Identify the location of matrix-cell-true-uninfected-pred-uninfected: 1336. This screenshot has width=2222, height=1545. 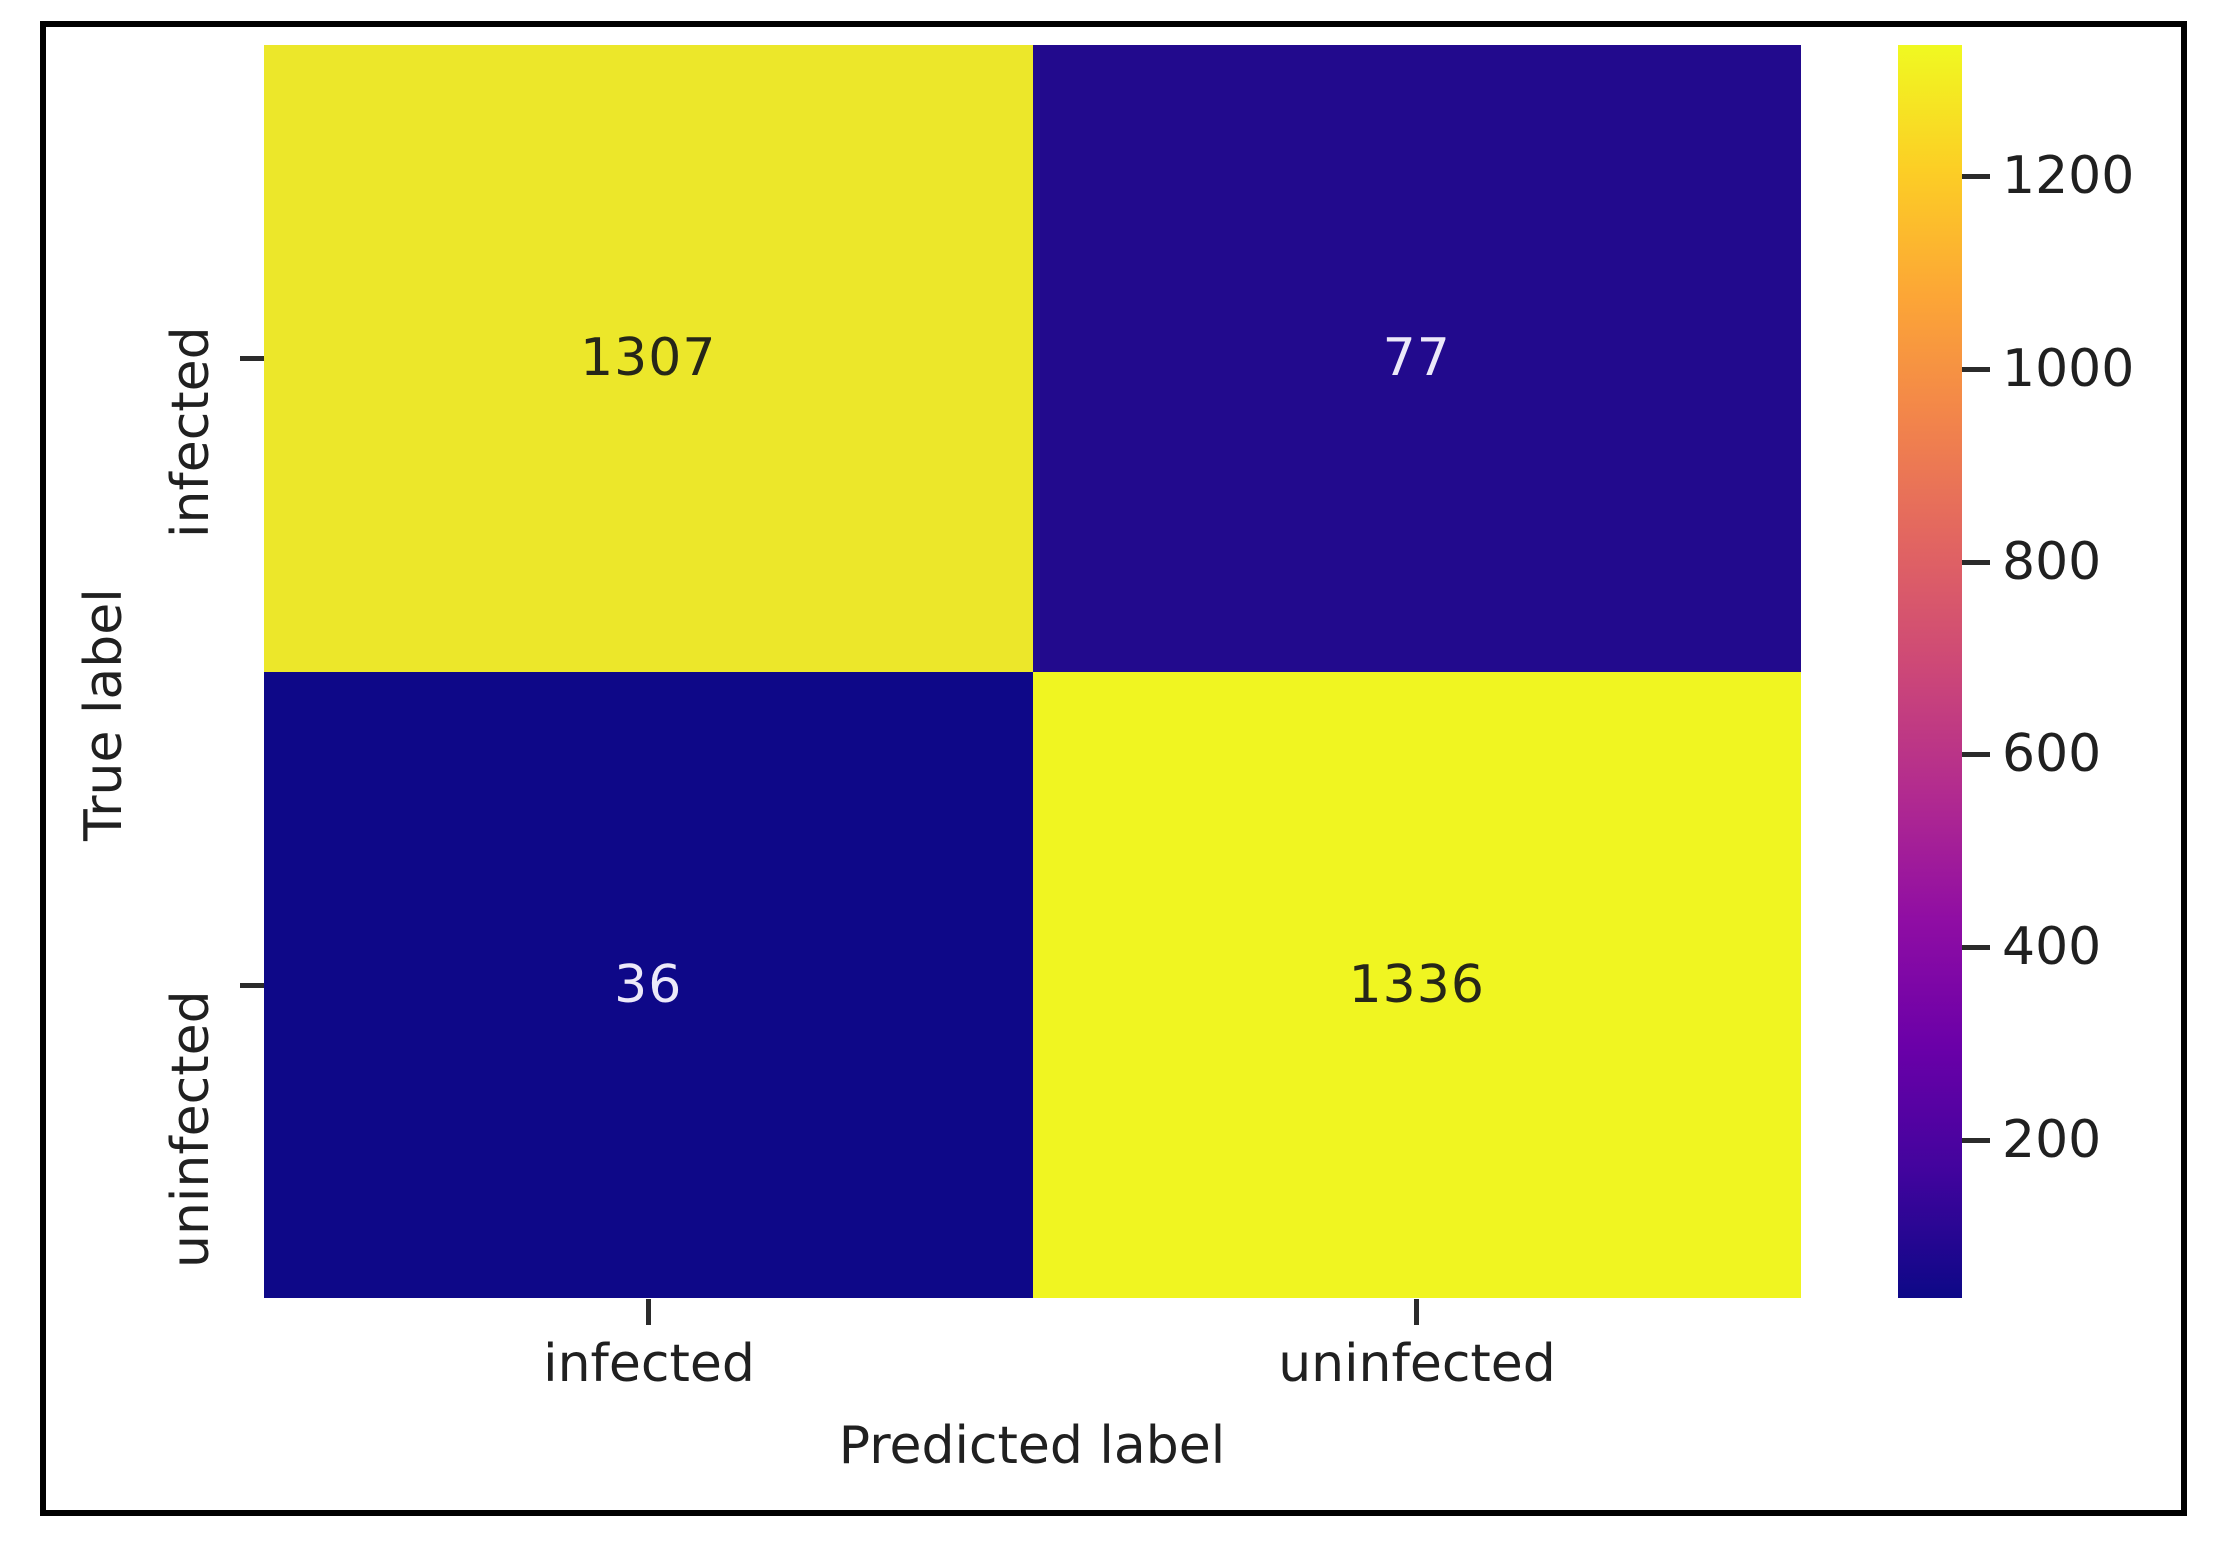
(1416, 984).